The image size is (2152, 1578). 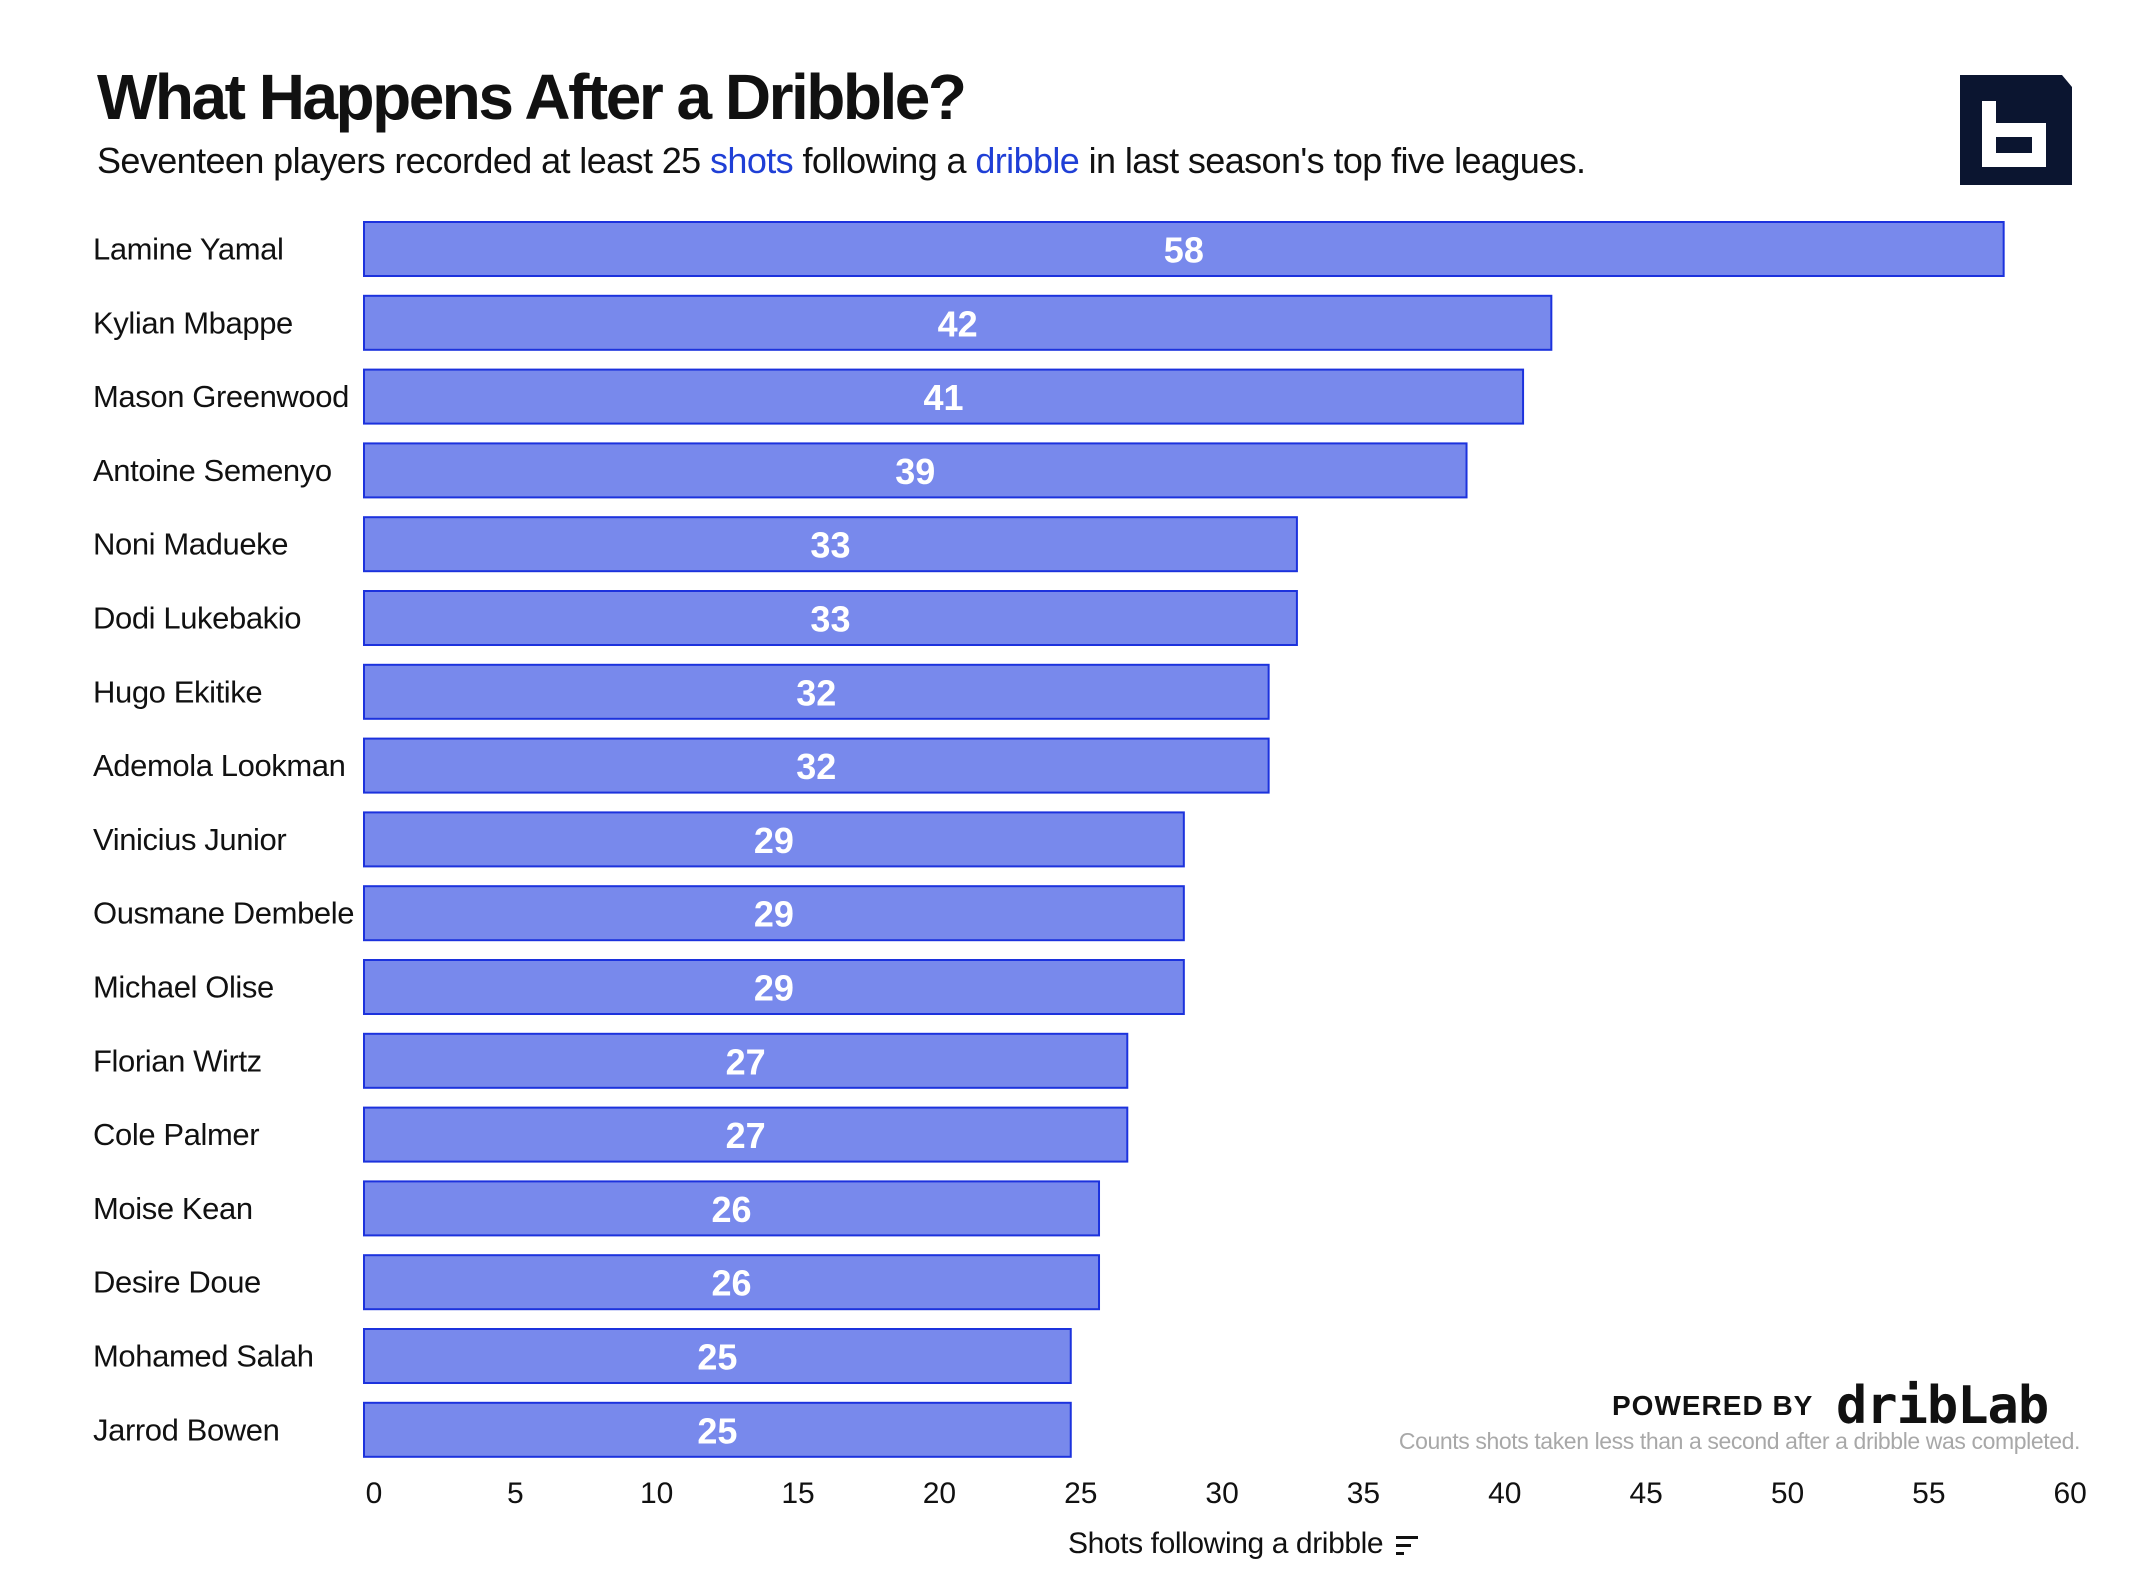 What do you see at coordinates (1332, 160) in the screenshot?
I see `subtitle-text: in last season's top five leagues.` at bounding box center [1332, 160].